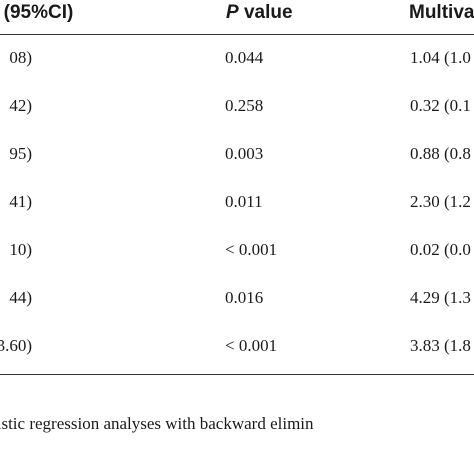 The image size is (474, 474). What do you see at coordinates (20, 297) in the screenshot?
I see `univariate-or-cell: 44)` at bounding box center [20, 297].